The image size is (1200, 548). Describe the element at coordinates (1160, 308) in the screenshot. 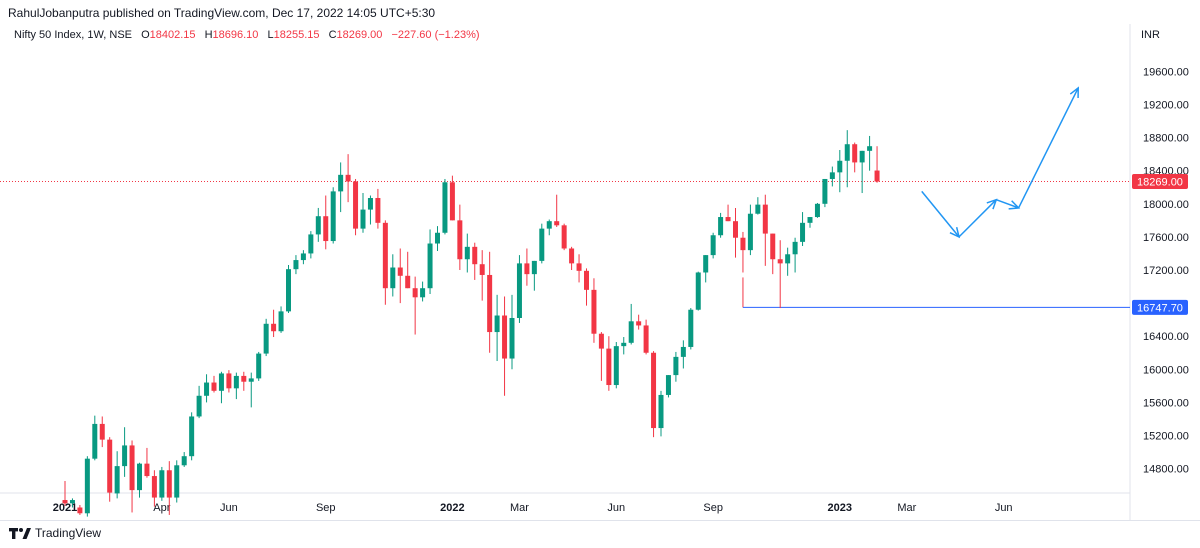

I see `support-badge-text: 16747.70` at that location.